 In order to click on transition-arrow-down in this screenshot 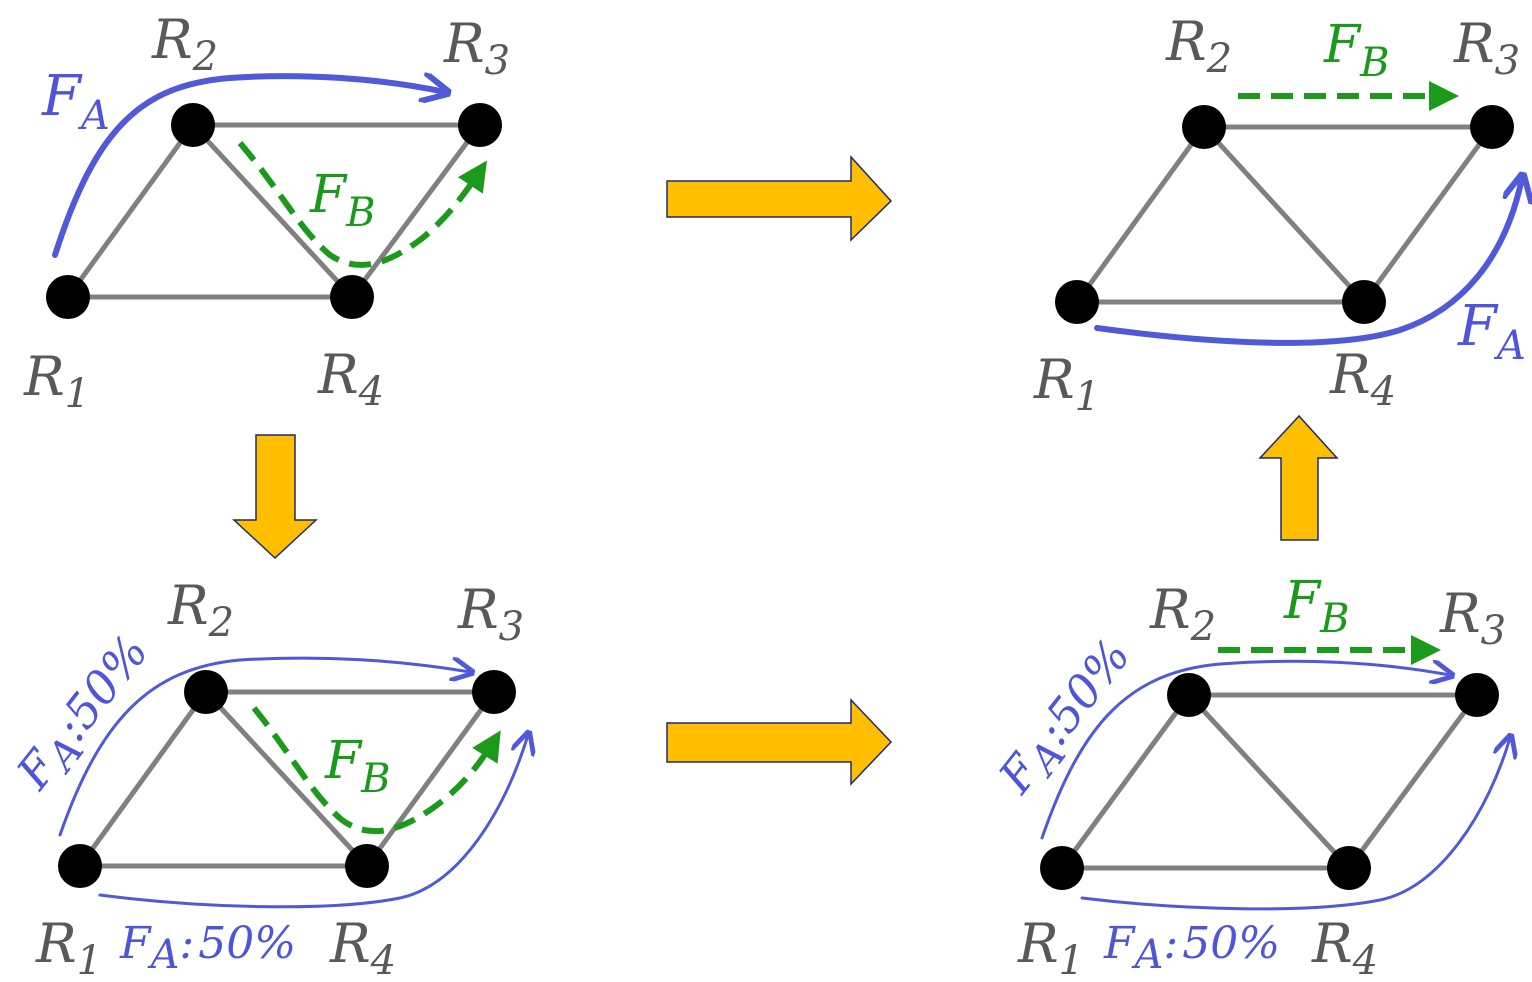, I will do `click(275, 497)`.